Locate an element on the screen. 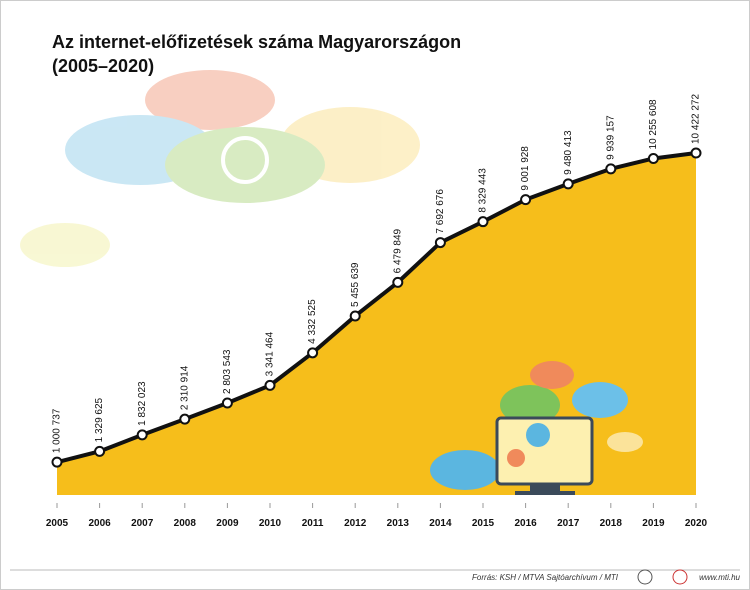 The image size is (750, 590). decoration-devices is located at coordinates (536, 428).